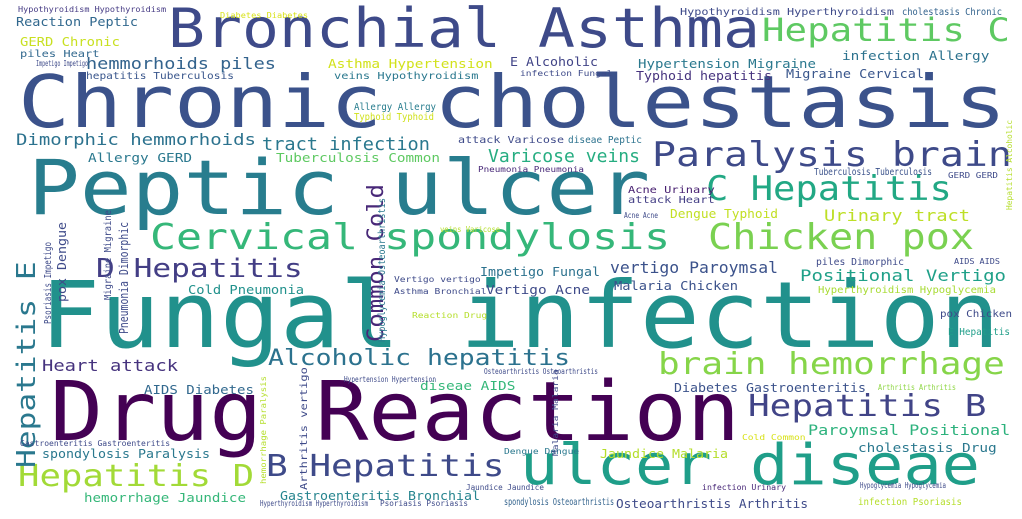 The image size is (1022, 519). I want to click on cloud-word: infection Fungal, so click(566, 73).